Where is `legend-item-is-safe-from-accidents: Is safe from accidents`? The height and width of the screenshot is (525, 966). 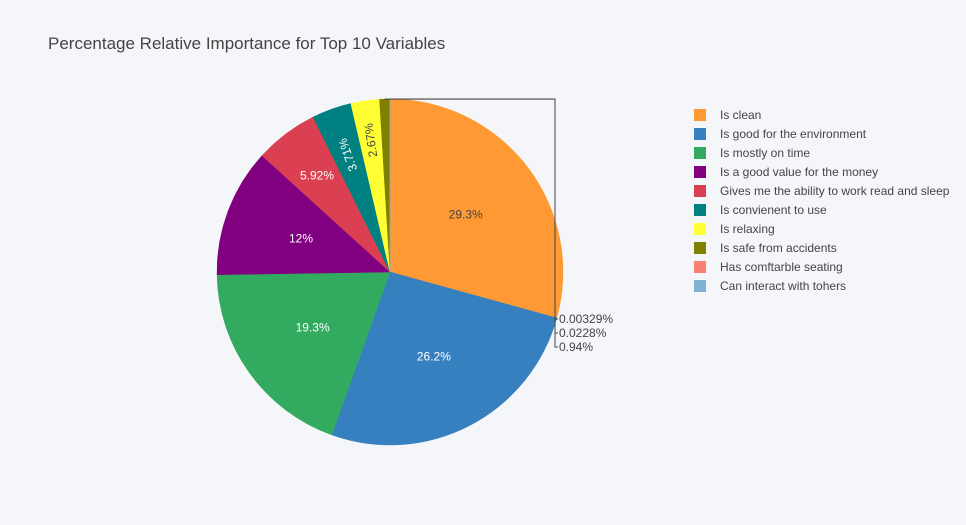
legend-item-is-safe-from-accidents: Is safe from accidents is located at coordinates (821, 247).